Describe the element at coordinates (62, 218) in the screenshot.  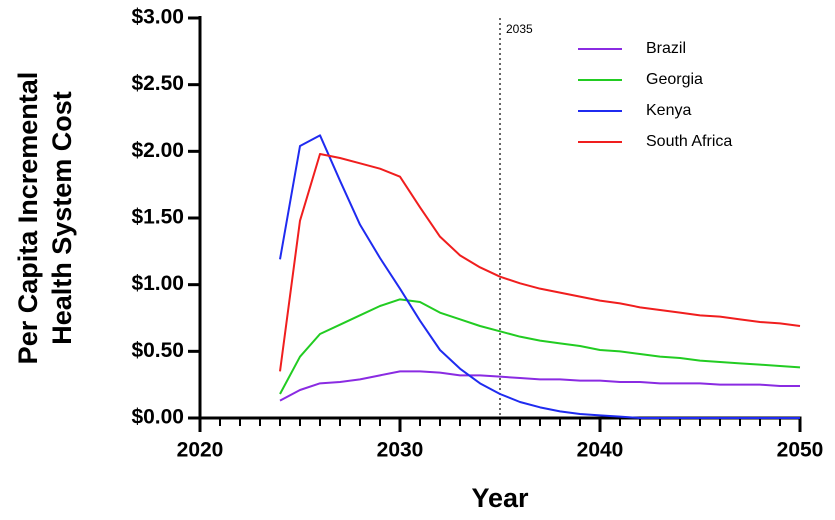
I see `y-axis-title: Health System Cost` at that location.